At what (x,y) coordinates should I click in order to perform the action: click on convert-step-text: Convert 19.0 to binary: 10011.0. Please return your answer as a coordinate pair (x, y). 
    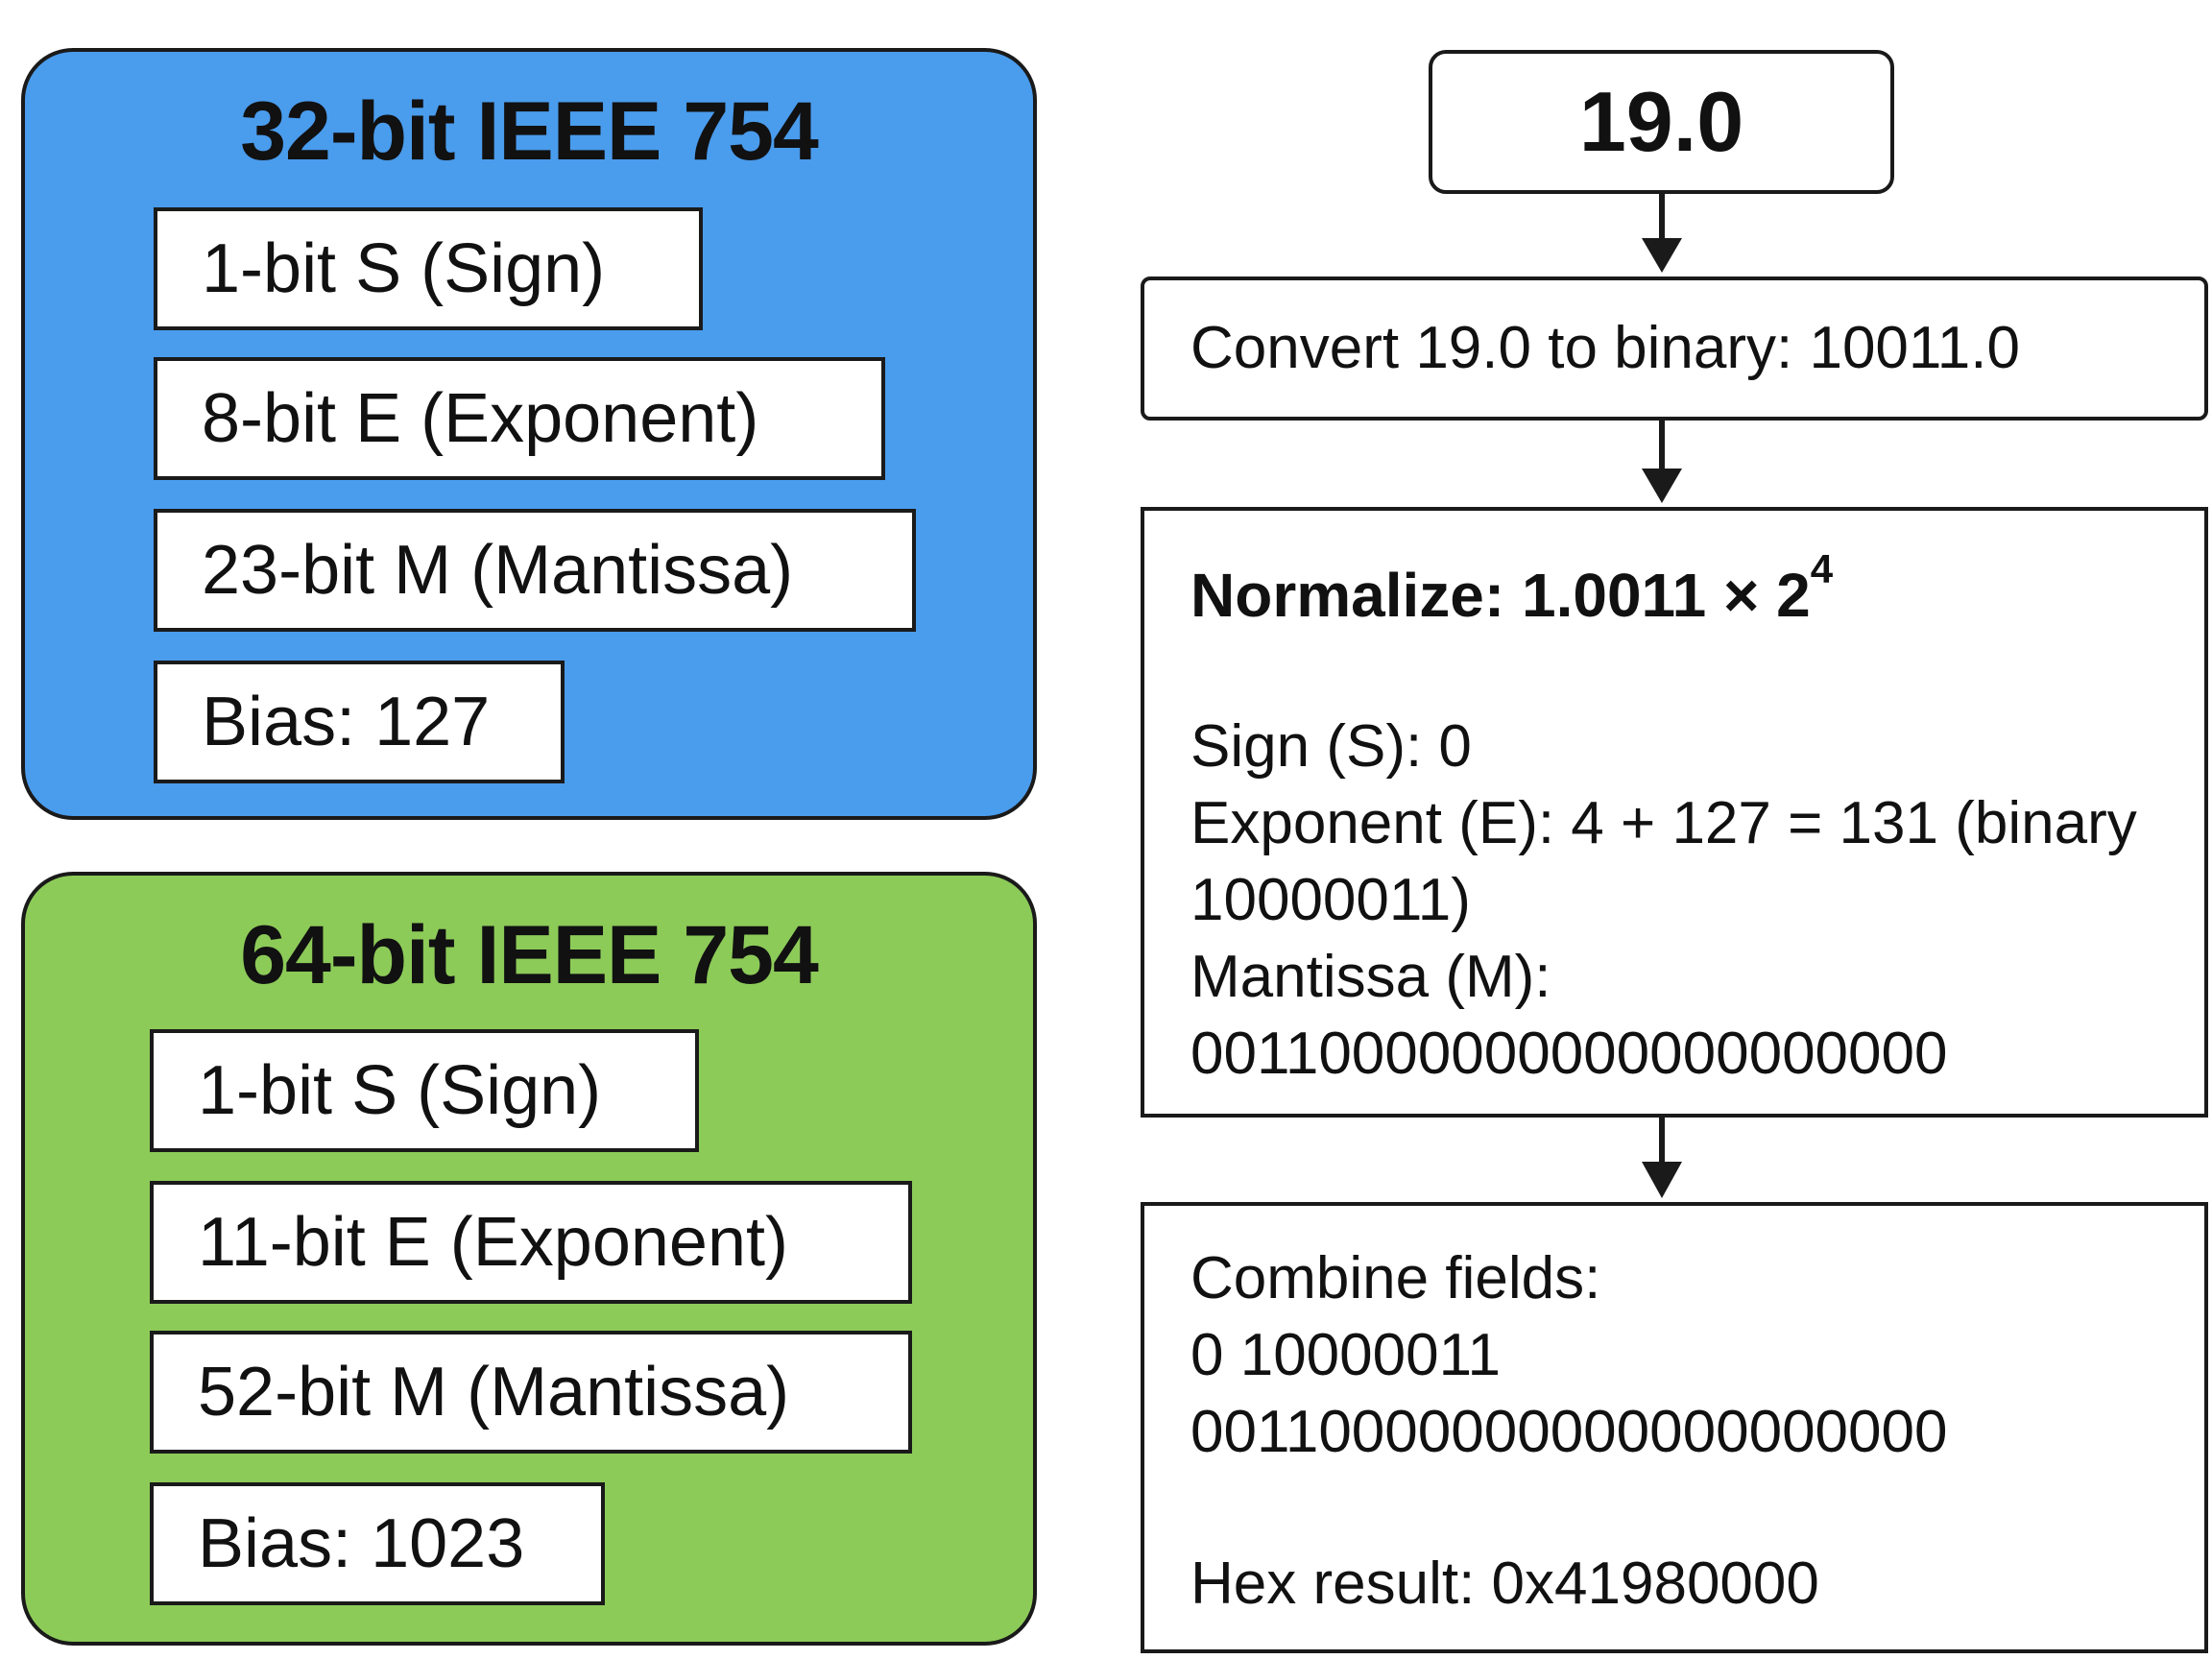
    Looking at the image, I should click on (1605, 347).